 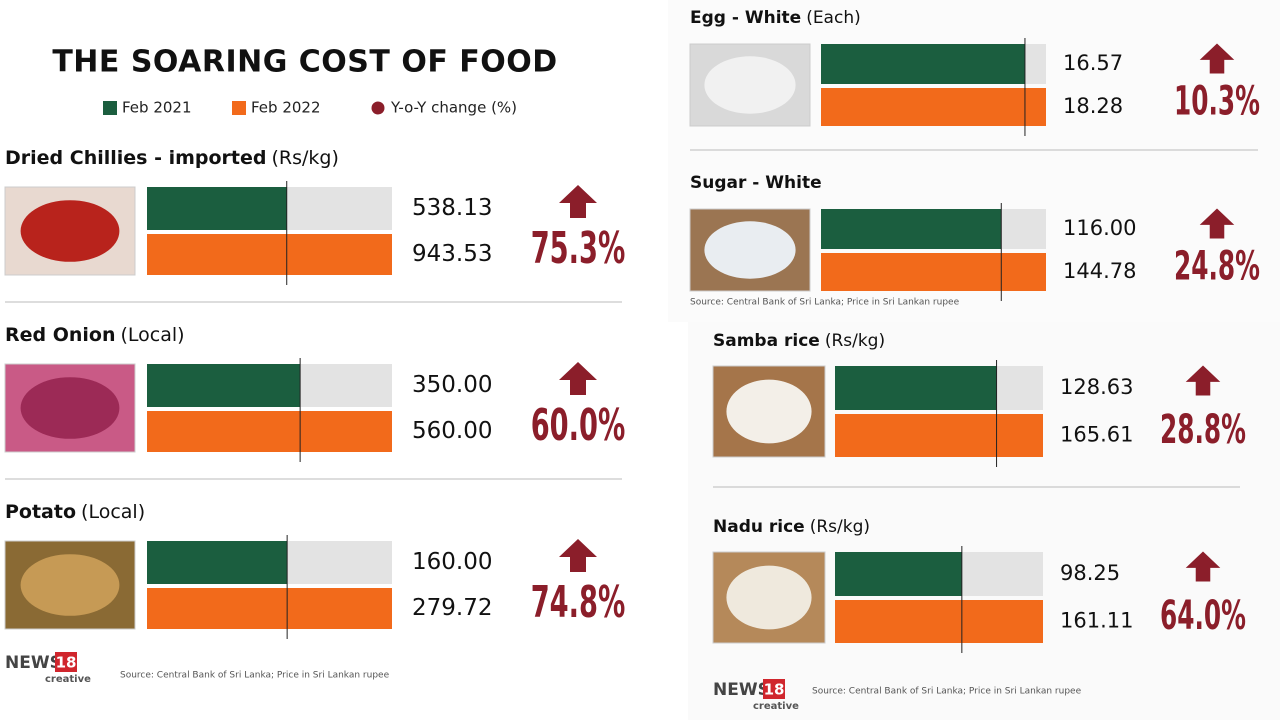 What do you see at coordinates (766, 341) in the screenshot?
I see `item-name-main: Samba rice` at bounding box center [766, 341].